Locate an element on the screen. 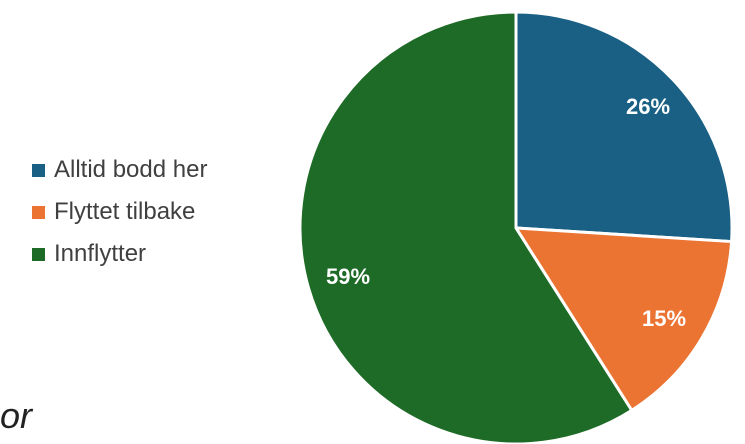 The image size is (745, 444). legend-label: Alltid bodd her is located at coordinates (131, 169).